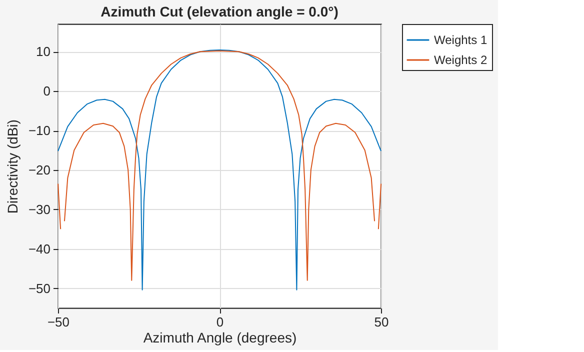 This screenshot has height=352, width=584. I want to click on x-tick-label: −50, so click(58, 322).